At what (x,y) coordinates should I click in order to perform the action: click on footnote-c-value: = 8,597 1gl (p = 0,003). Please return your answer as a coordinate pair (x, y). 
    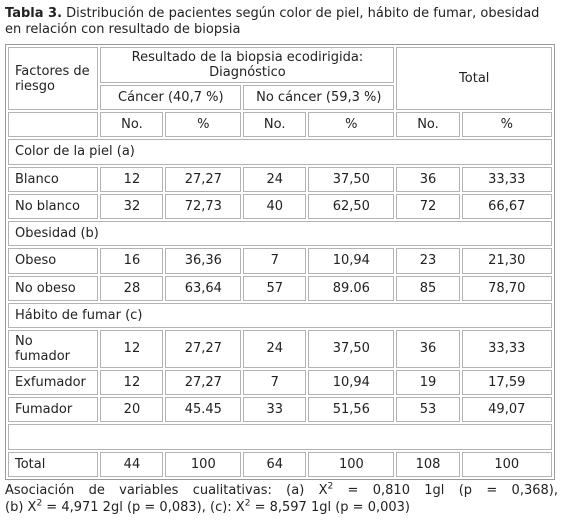
    Looking at the image, I should click on (330, 507).